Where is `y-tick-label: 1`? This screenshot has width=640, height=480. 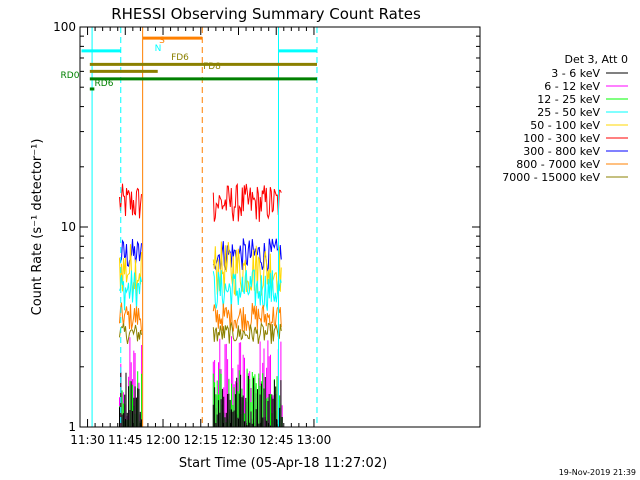 y-tick-label: 1 is located at coordinates (72, 427).